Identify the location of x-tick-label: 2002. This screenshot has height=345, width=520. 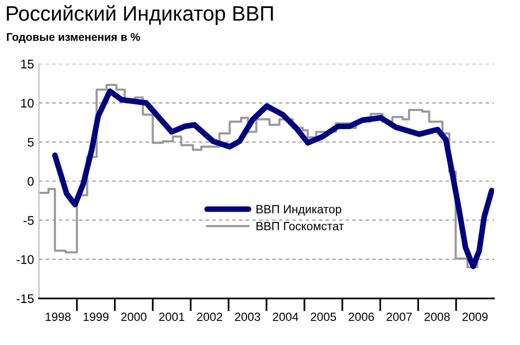
(209, 316).